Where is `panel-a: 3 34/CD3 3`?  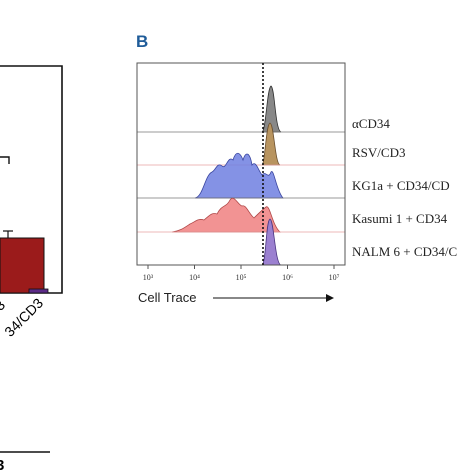
panel-a: 3 34/CD3 3 is located at coordinates (31, 269).